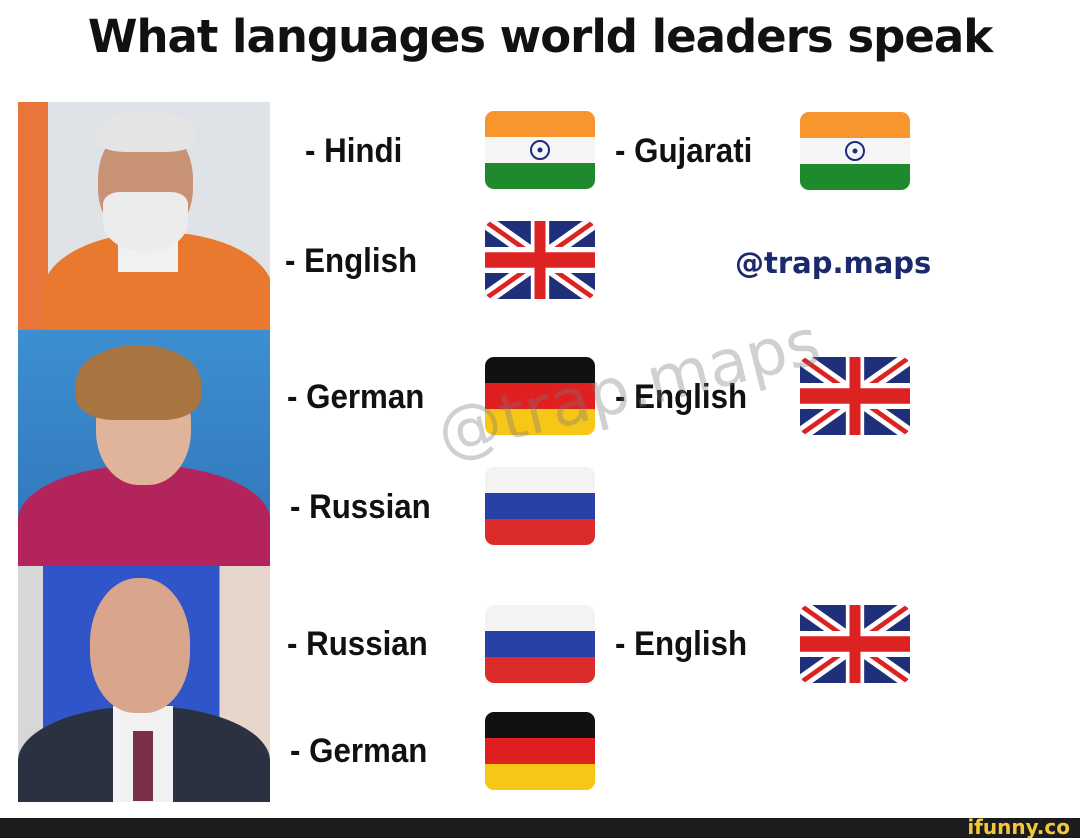 The image size is (1080, 839). I want to click on ifunny-logo: ifunny.co, so click(1018, 827).